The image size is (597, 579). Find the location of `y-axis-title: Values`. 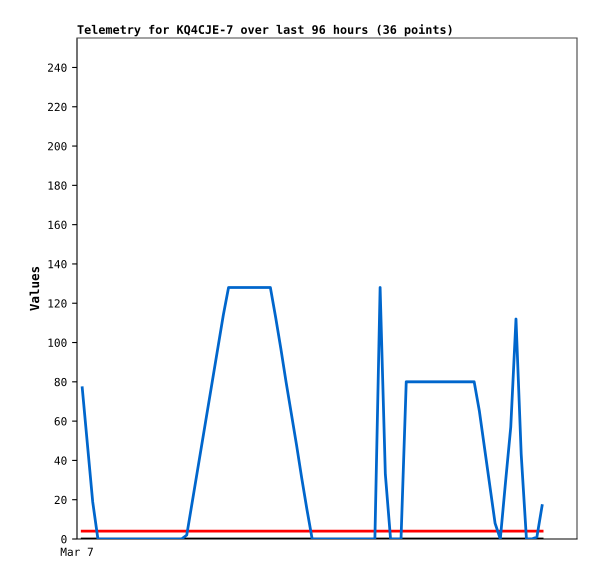

y-axis-title: Values is located at coordinates (35, 288).